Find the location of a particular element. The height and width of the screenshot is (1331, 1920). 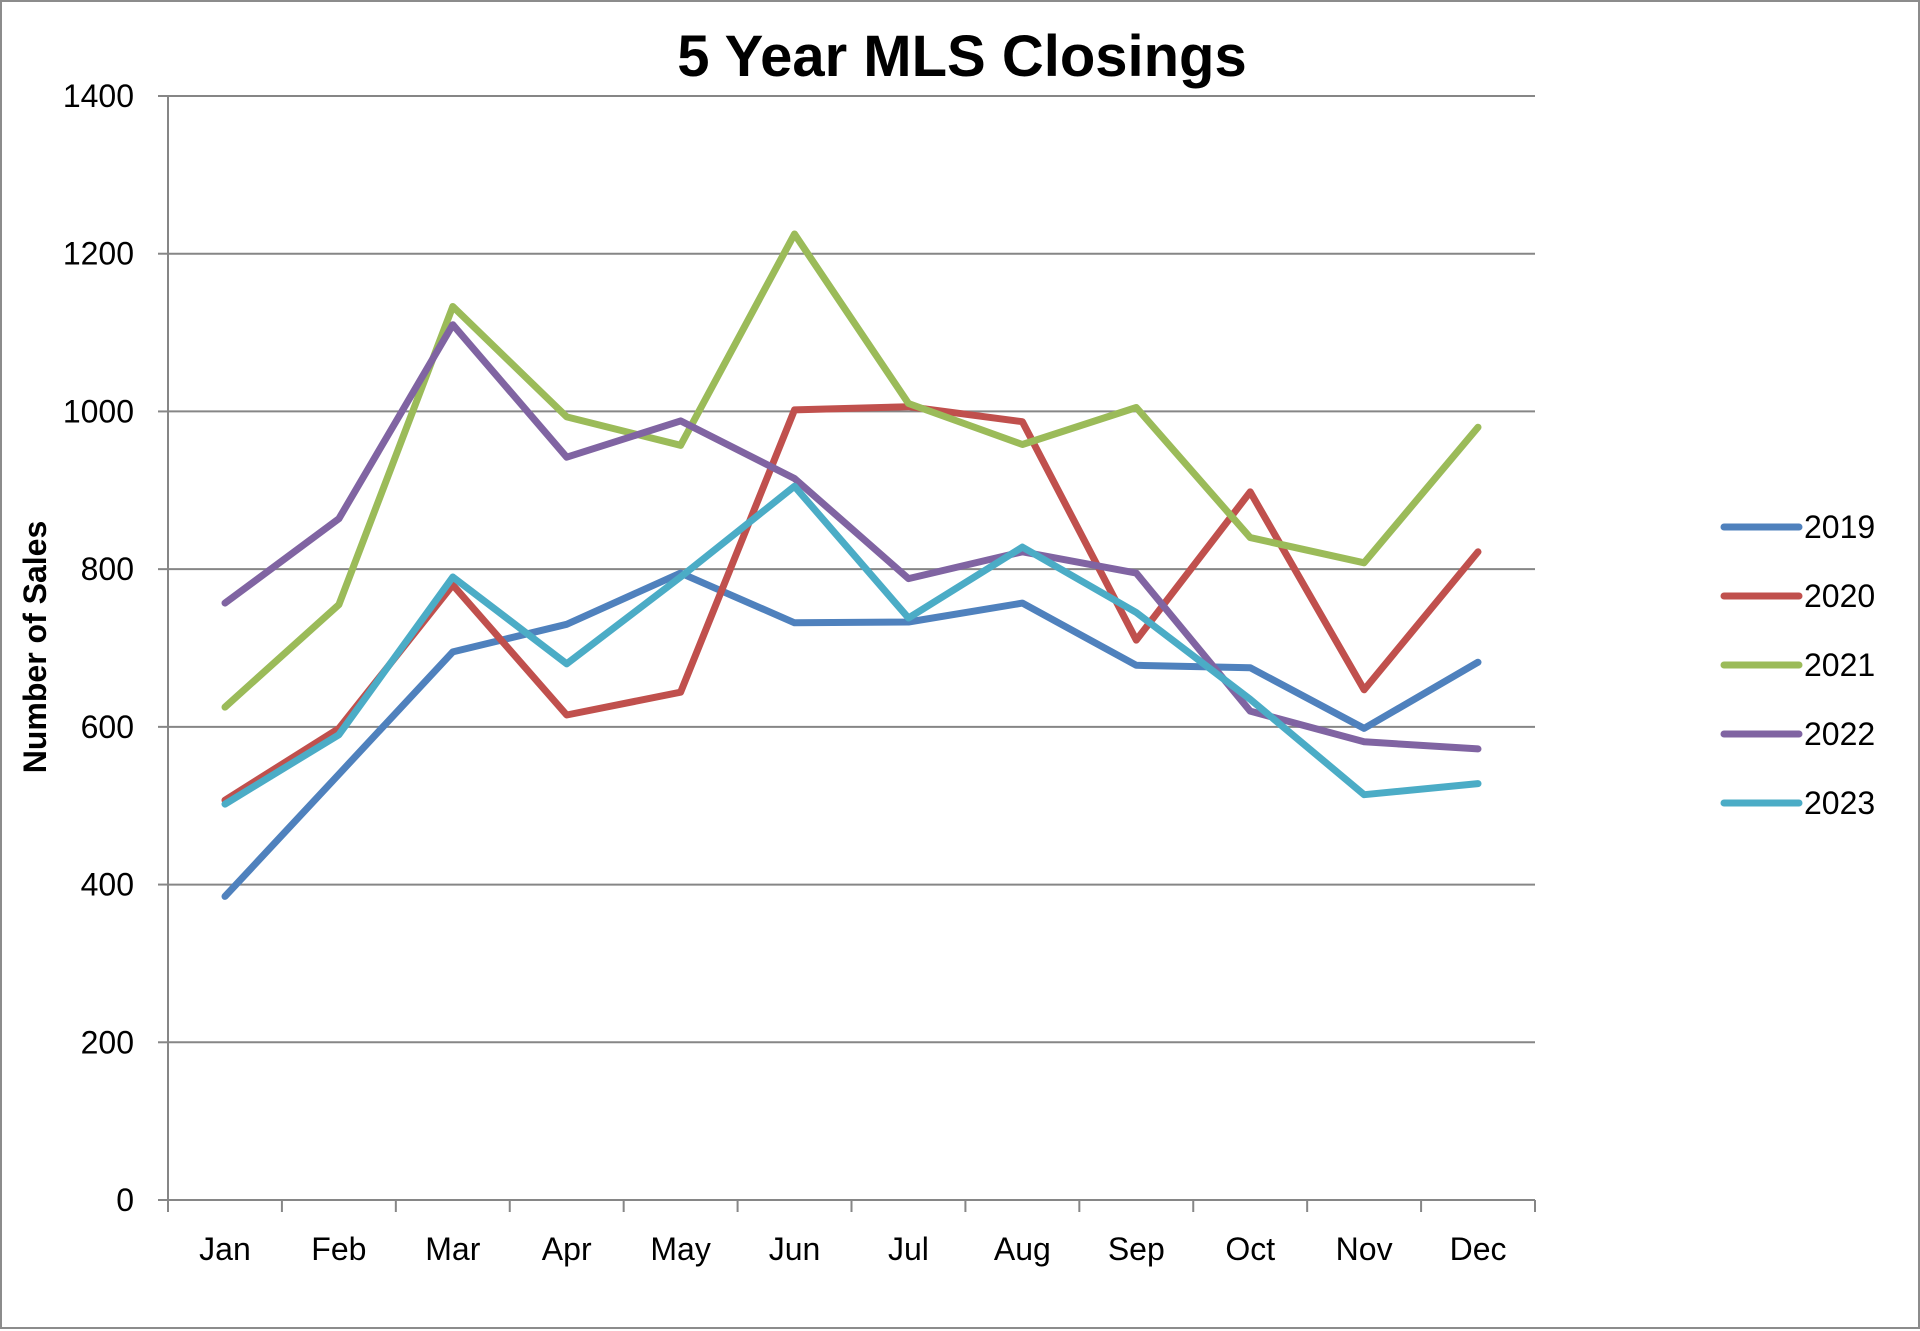

y-tick-label: 1400 is located at coordinates (98, 96).